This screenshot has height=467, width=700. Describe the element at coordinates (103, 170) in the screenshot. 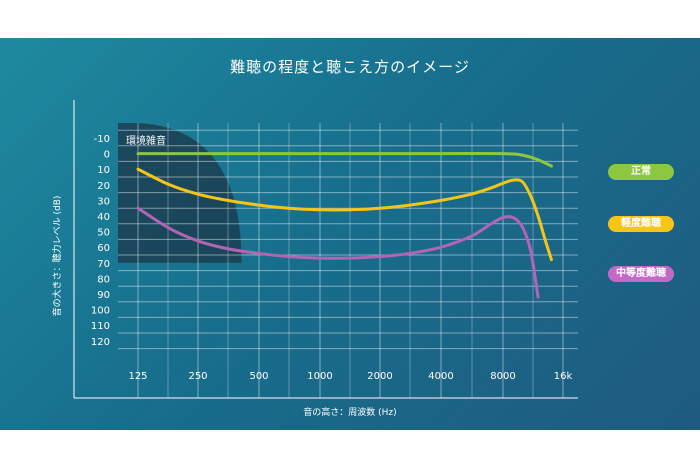

I see `y-tick-label: 10` at that location.